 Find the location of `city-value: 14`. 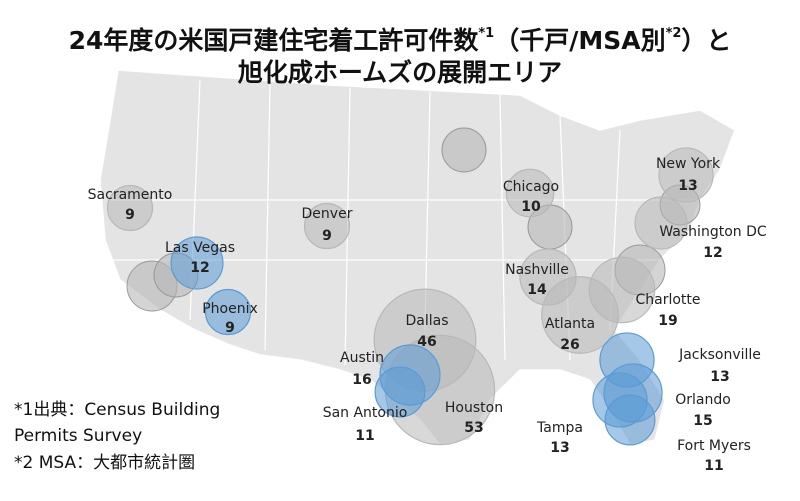

city-value: 14 is located at coordinates (537, 290).